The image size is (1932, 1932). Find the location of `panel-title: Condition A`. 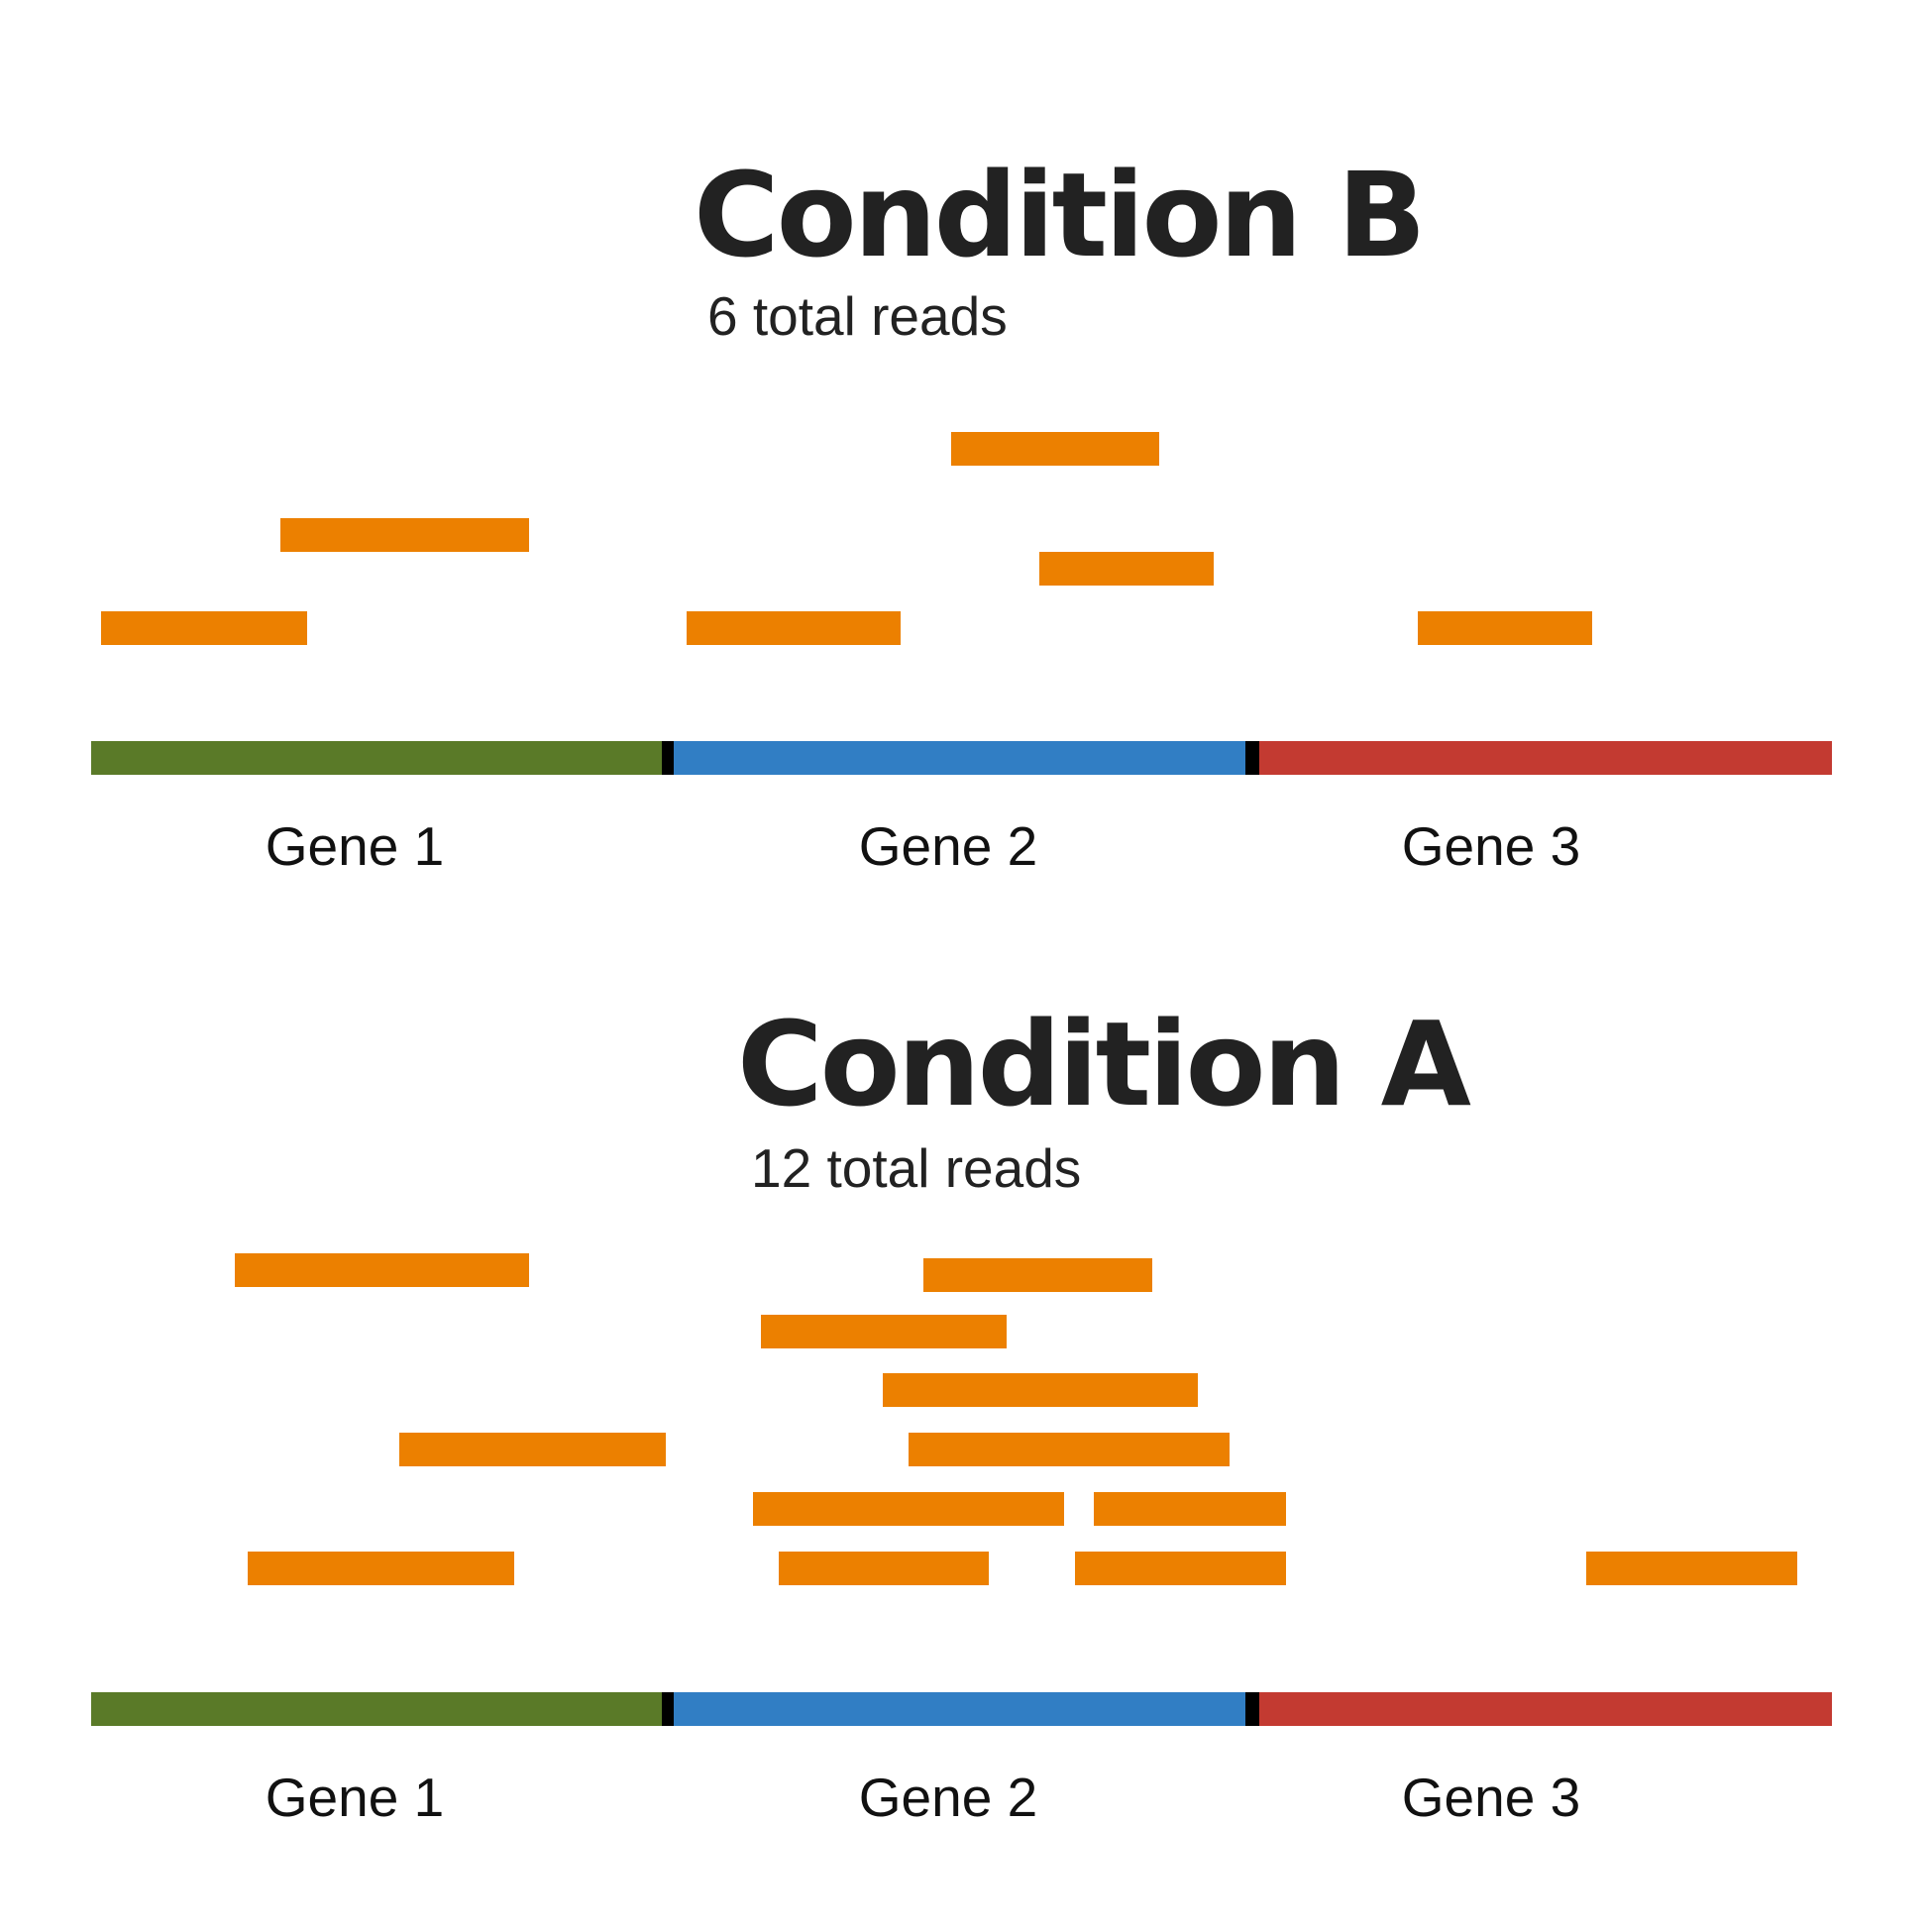

panel-title: Condition A is located at coordinates (1104, 1064).